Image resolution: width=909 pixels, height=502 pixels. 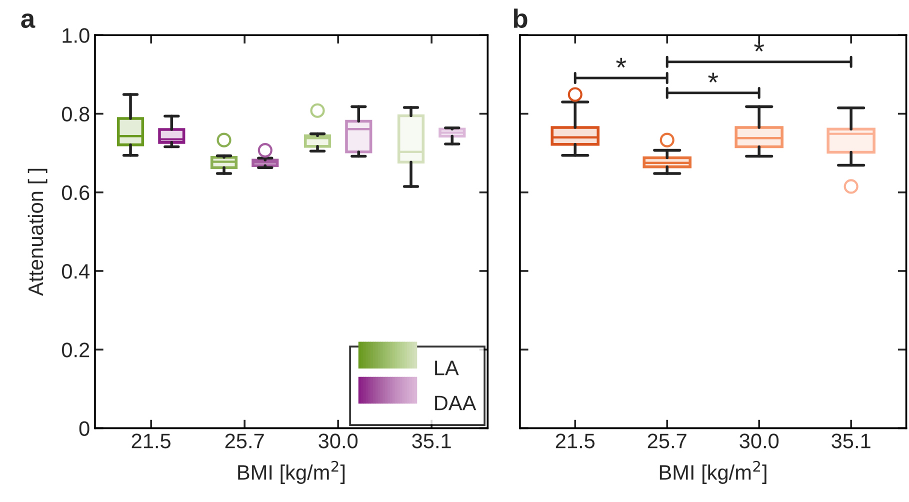 What do you see at coordinates (521, 18) in the screenshot?
I see `chart-title: b` at bounding box center [521, 18].